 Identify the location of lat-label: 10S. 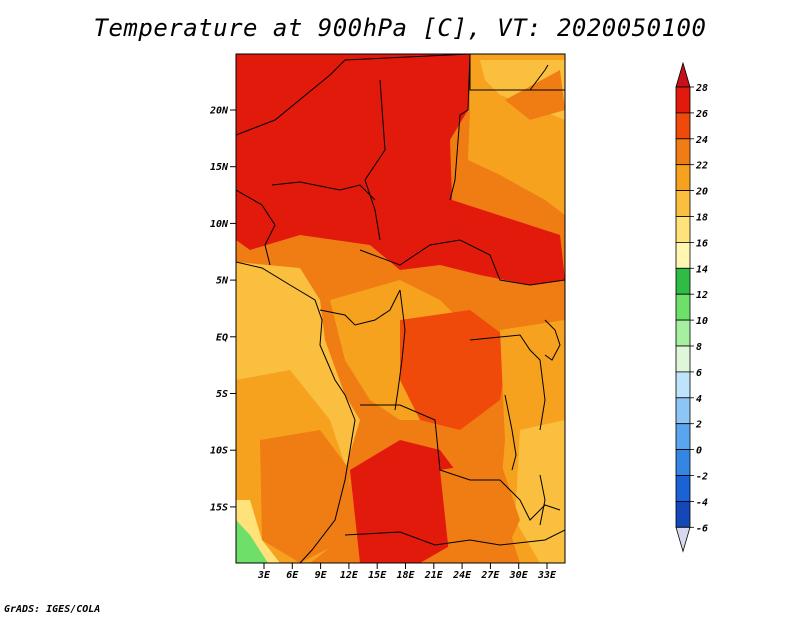
(219, 451).